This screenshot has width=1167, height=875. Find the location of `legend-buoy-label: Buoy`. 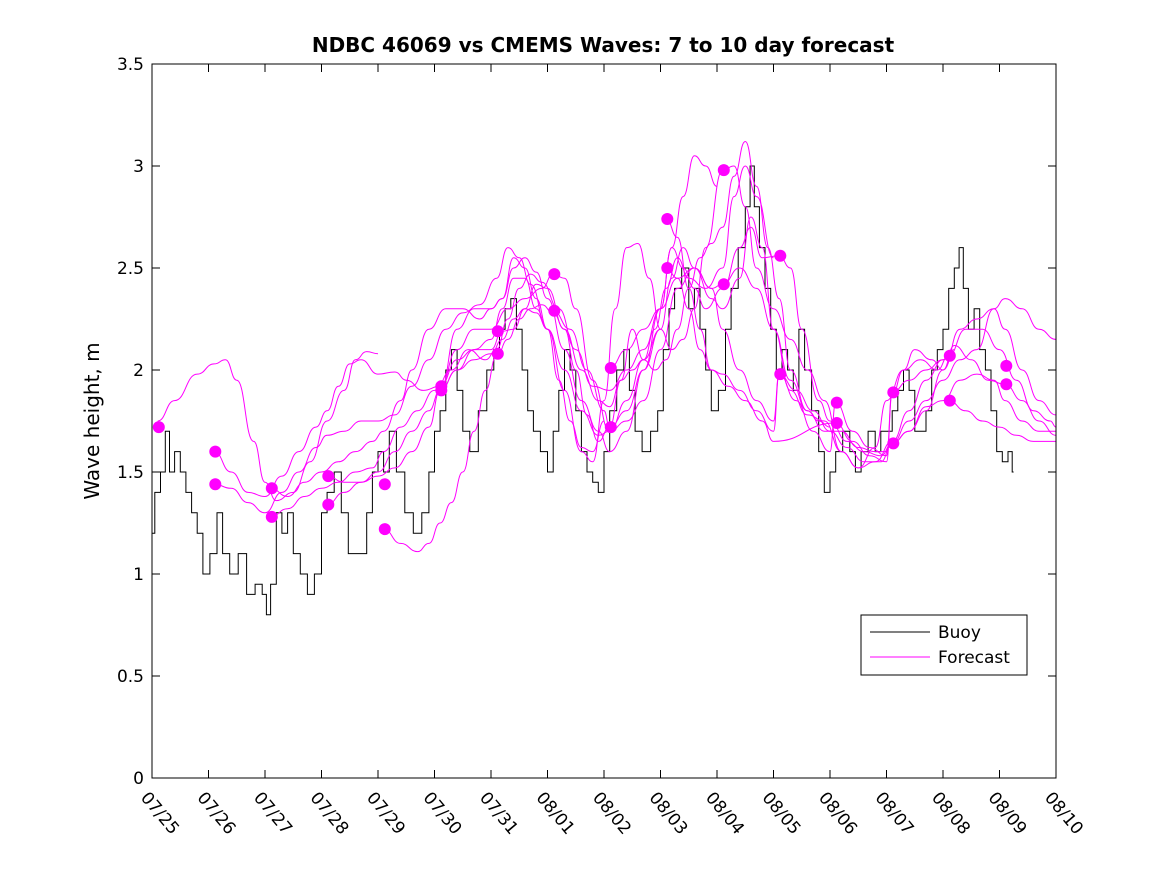

legend-buoy-label: Buoy is located at coordinates (959, 633).